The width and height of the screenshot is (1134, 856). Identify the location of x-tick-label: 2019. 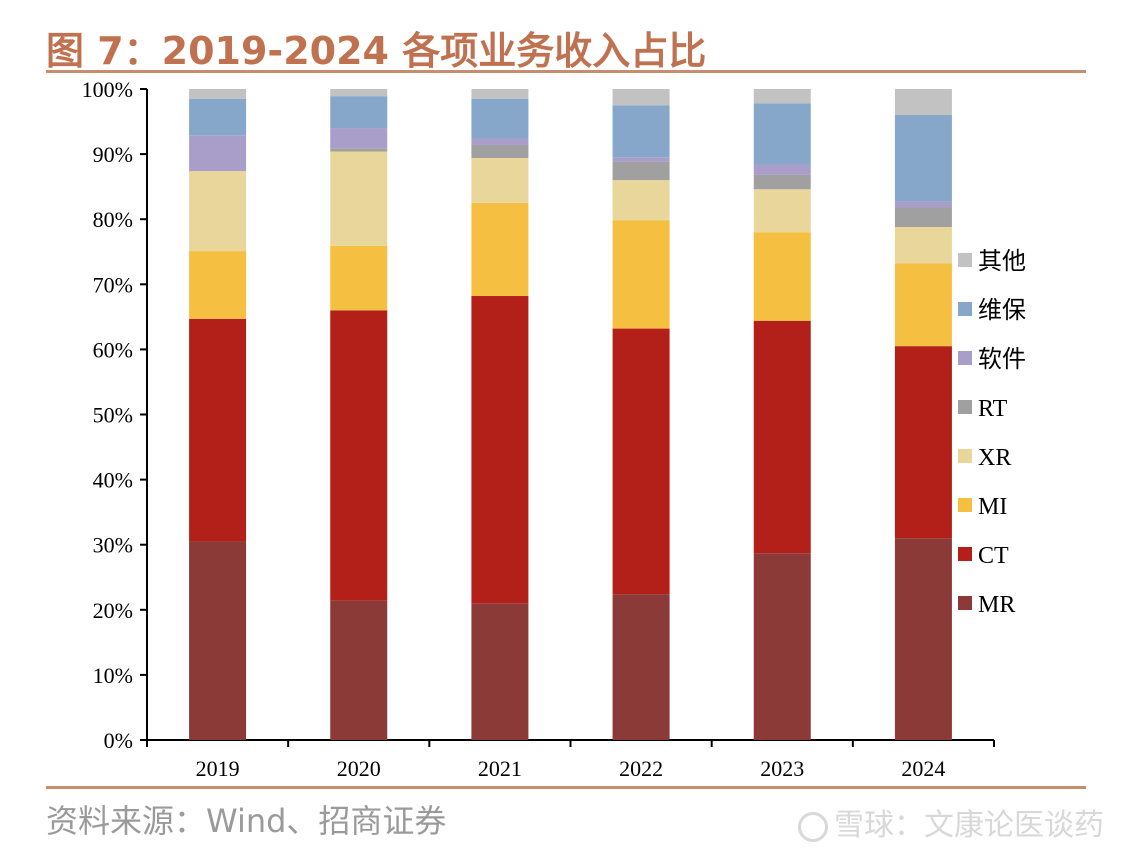
(218, 768).